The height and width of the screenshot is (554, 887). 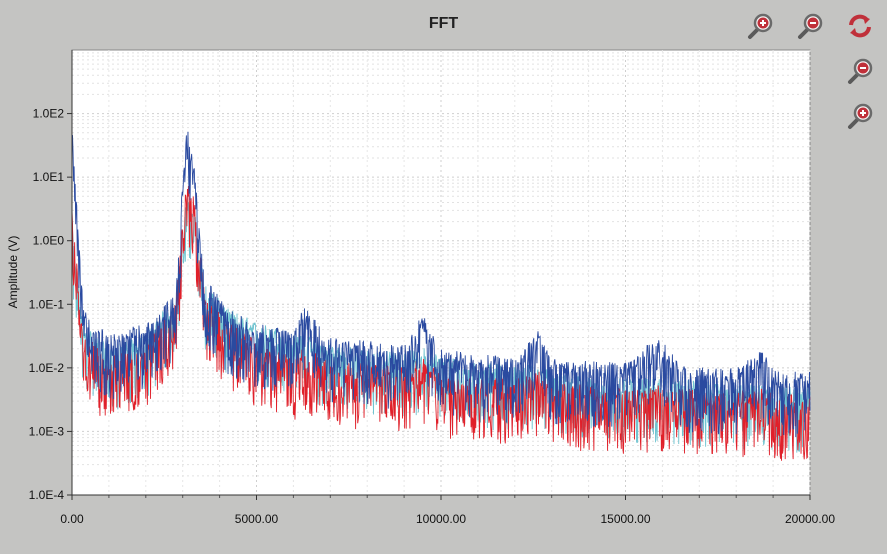 What do you see at coordinates (860, 116) in the screenshot?
I see `zoom-in-y-icon` at bounding box center [860, 116].